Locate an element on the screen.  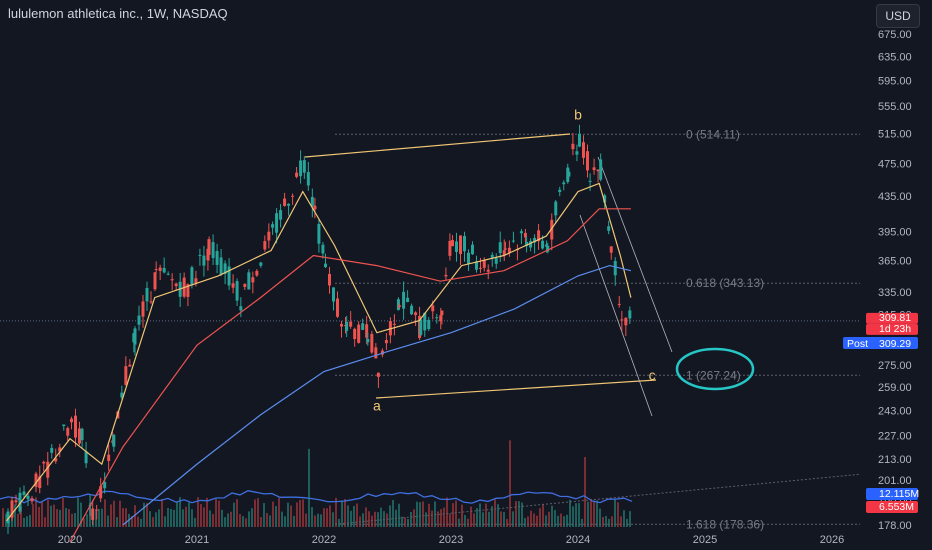
price-tick-label: 227.00 is located at coordinates (895, 436).